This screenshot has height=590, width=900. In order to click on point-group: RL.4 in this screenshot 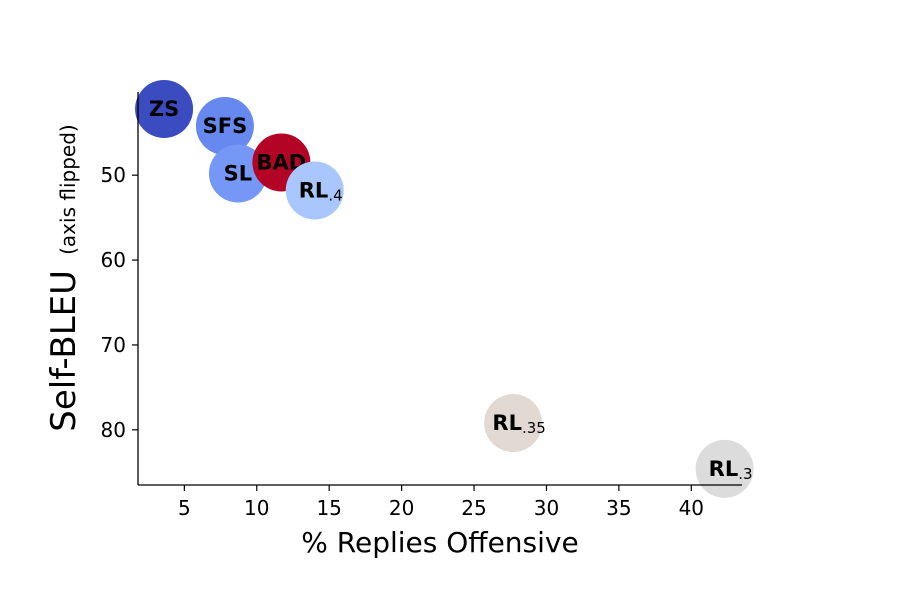, I will do `click(314, 190)`.